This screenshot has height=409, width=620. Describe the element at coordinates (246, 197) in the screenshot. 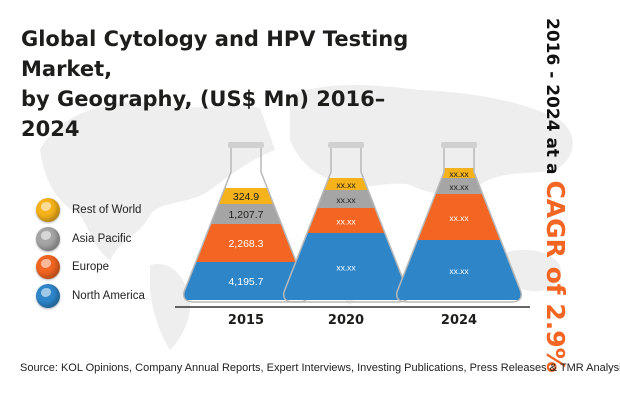

I see `data-label: 324.9` at that location.